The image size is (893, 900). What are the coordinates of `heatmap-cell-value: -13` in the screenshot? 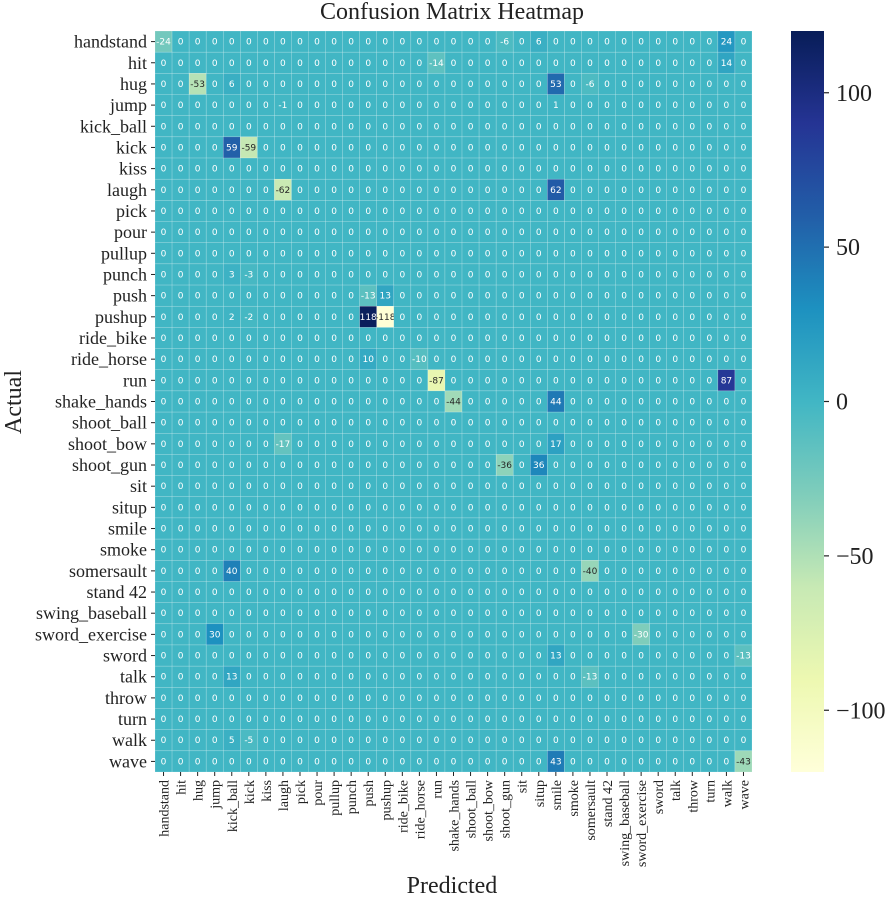 It's located at (368, 297).